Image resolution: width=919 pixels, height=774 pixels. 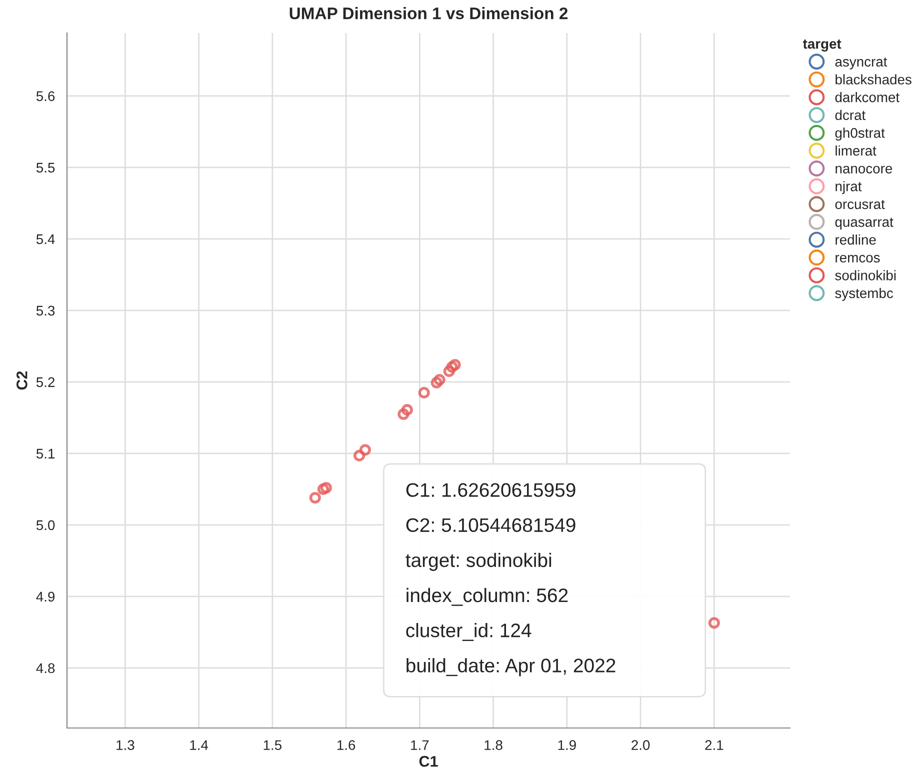 What do you see at coordinates (858, 258) in the screenshot?
I see `legend-label: remcos` at bounding box center [858, 258].